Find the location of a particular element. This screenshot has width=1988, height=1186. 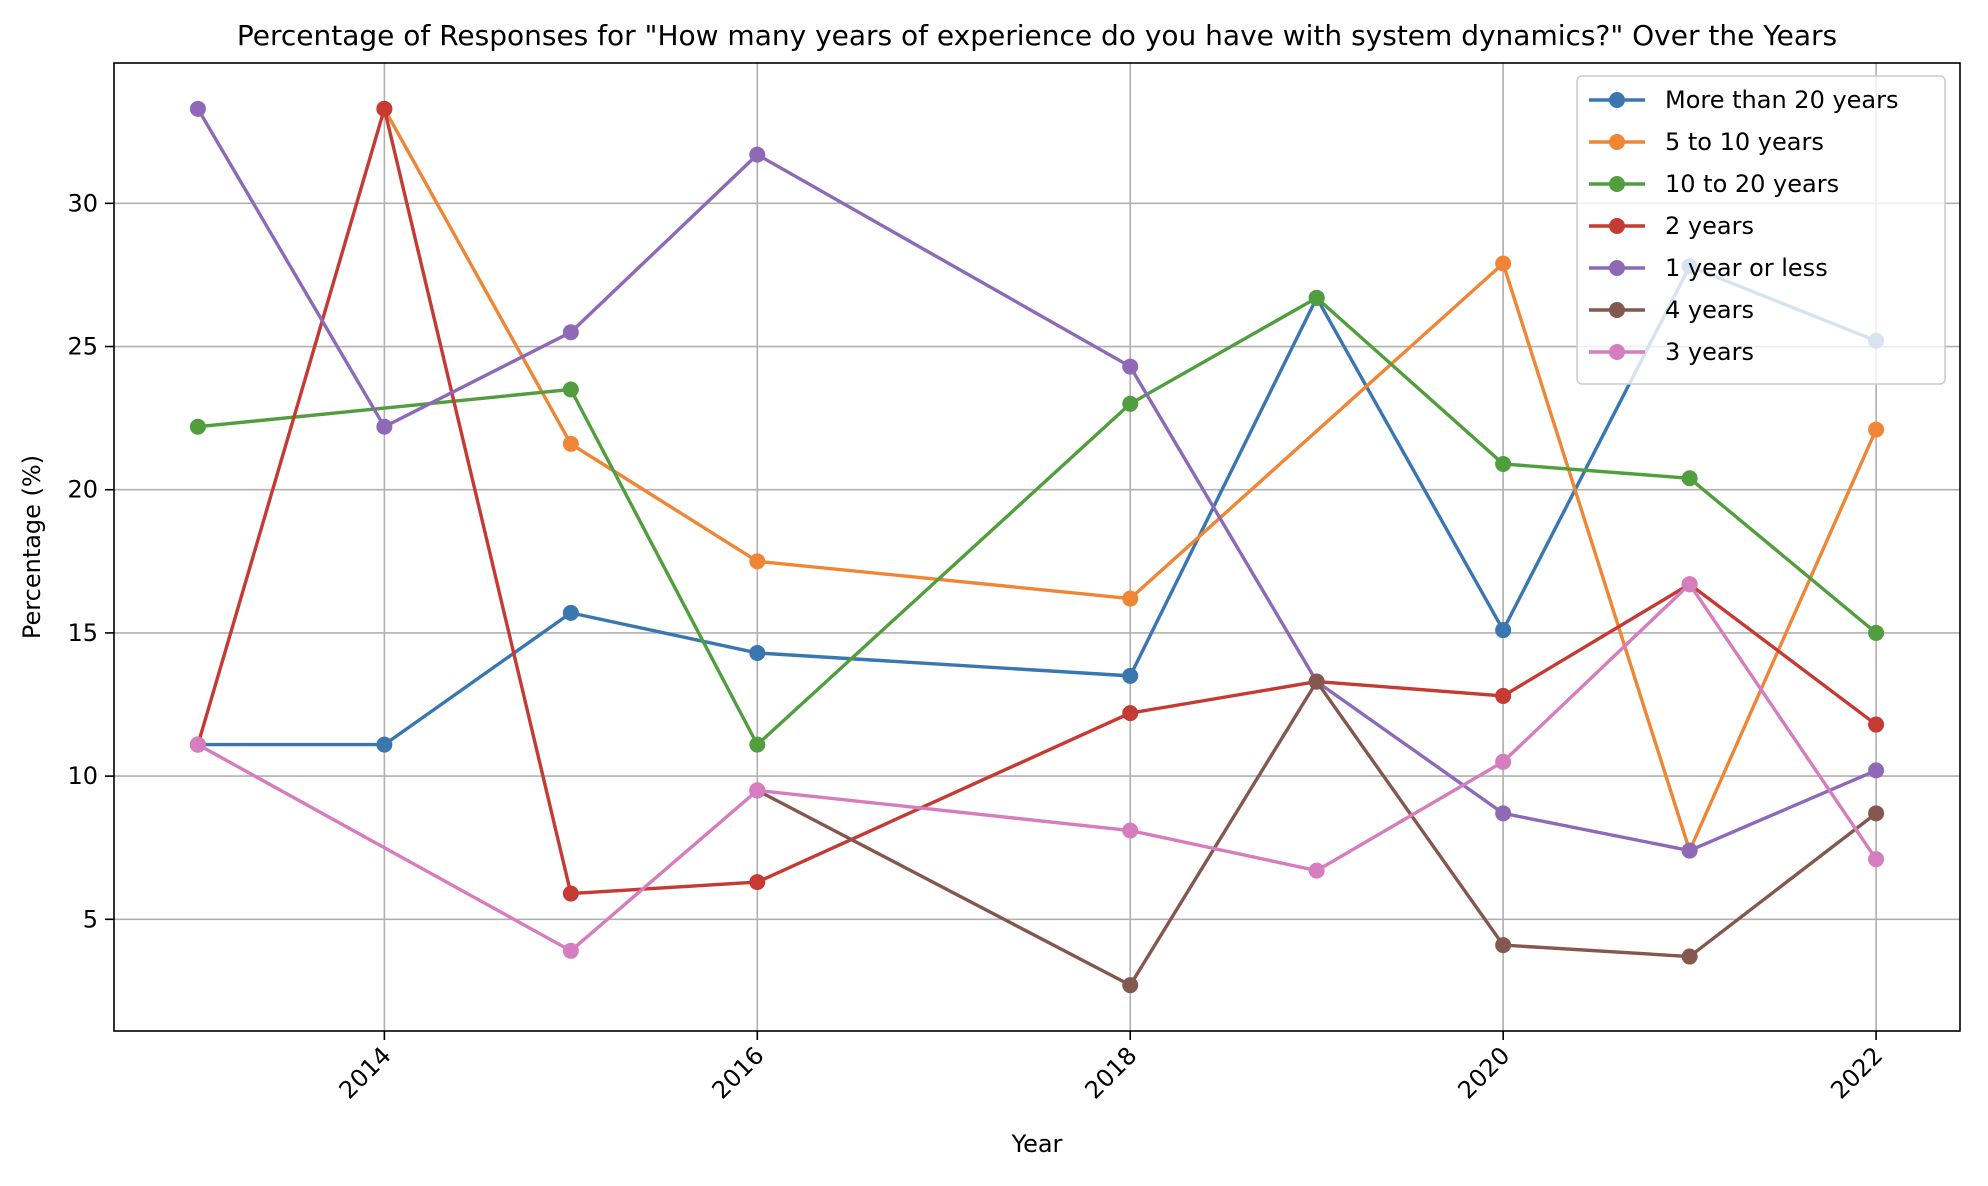

legend-entry-label: 1 year or less is located at coordinates (1746, 268).